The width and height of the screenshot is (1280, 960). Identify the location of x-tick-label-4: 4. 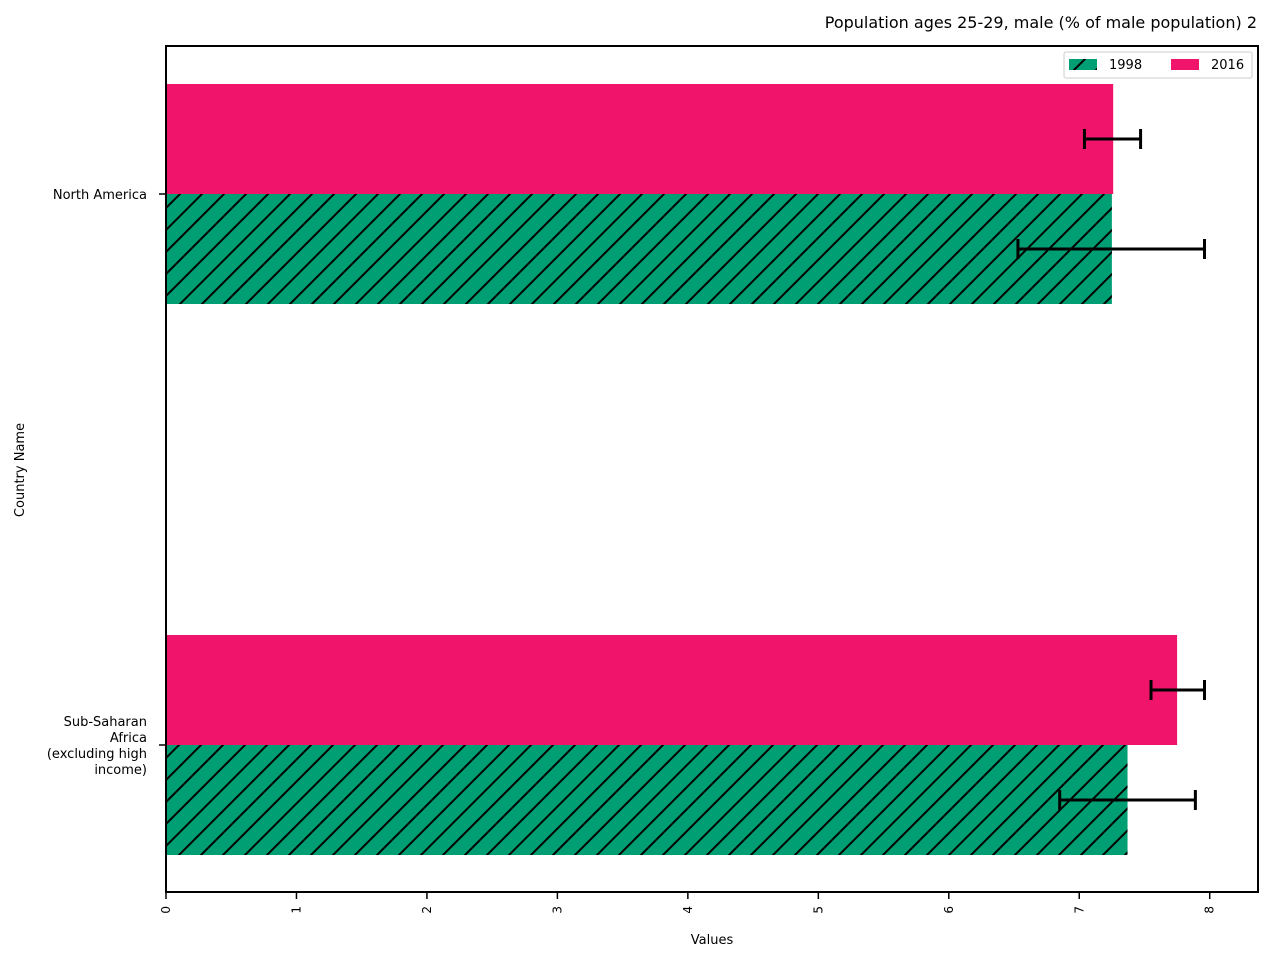
(688, 910).